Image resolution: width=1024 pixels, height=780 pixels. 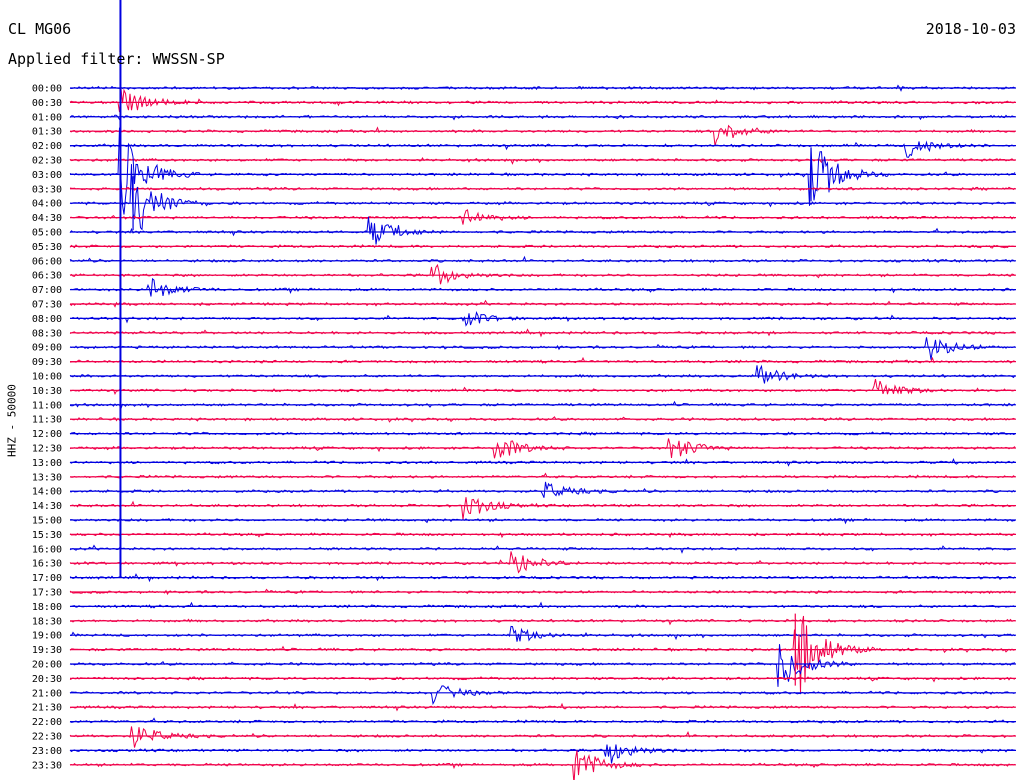 I want to click on row-time-label: 01:00, so click(x=47, y=117).